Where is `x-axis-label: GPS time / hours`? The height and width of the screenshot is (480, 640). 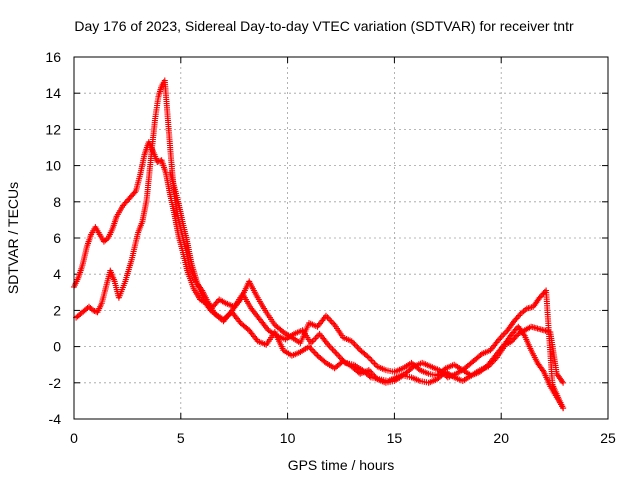
x-axis-label: GPS time / hours is located at coordinates (341, 465).